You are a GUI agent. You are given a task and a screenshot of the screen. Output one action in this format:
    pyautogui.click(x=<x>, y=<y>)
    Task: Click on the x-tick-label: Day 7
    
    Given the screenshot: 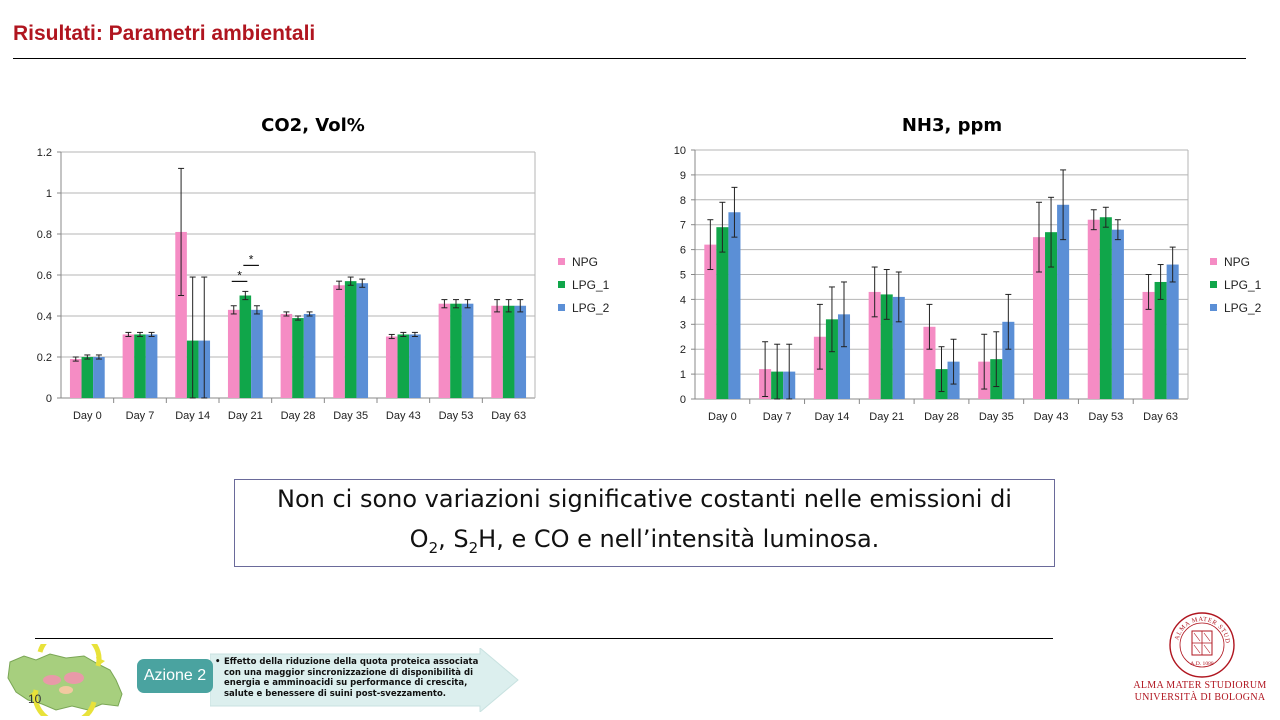 What is the action you would take?
    pyautogui.click(x=777, y=417)
    